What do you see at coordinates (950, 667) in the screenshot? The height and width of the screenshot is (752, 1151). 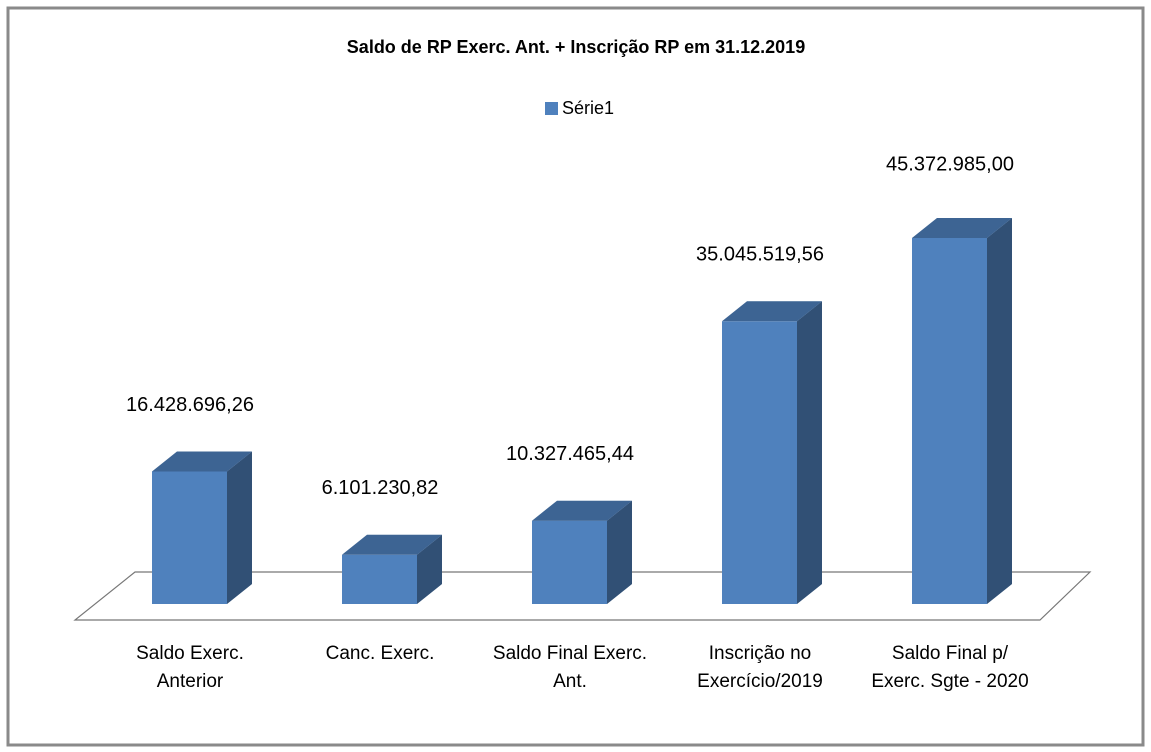 I see `x-tick-label: Saldo Final p/ Exerc. Sgte - 2020` at bounding box center [950, 667].